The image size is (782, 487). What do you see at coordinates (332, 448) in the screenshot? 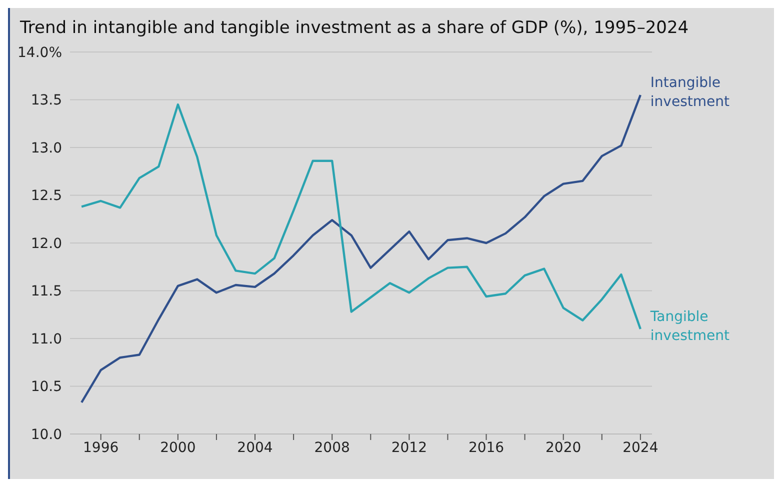
I see `x-tick-label: 2008` at bounding box center [332, 448].